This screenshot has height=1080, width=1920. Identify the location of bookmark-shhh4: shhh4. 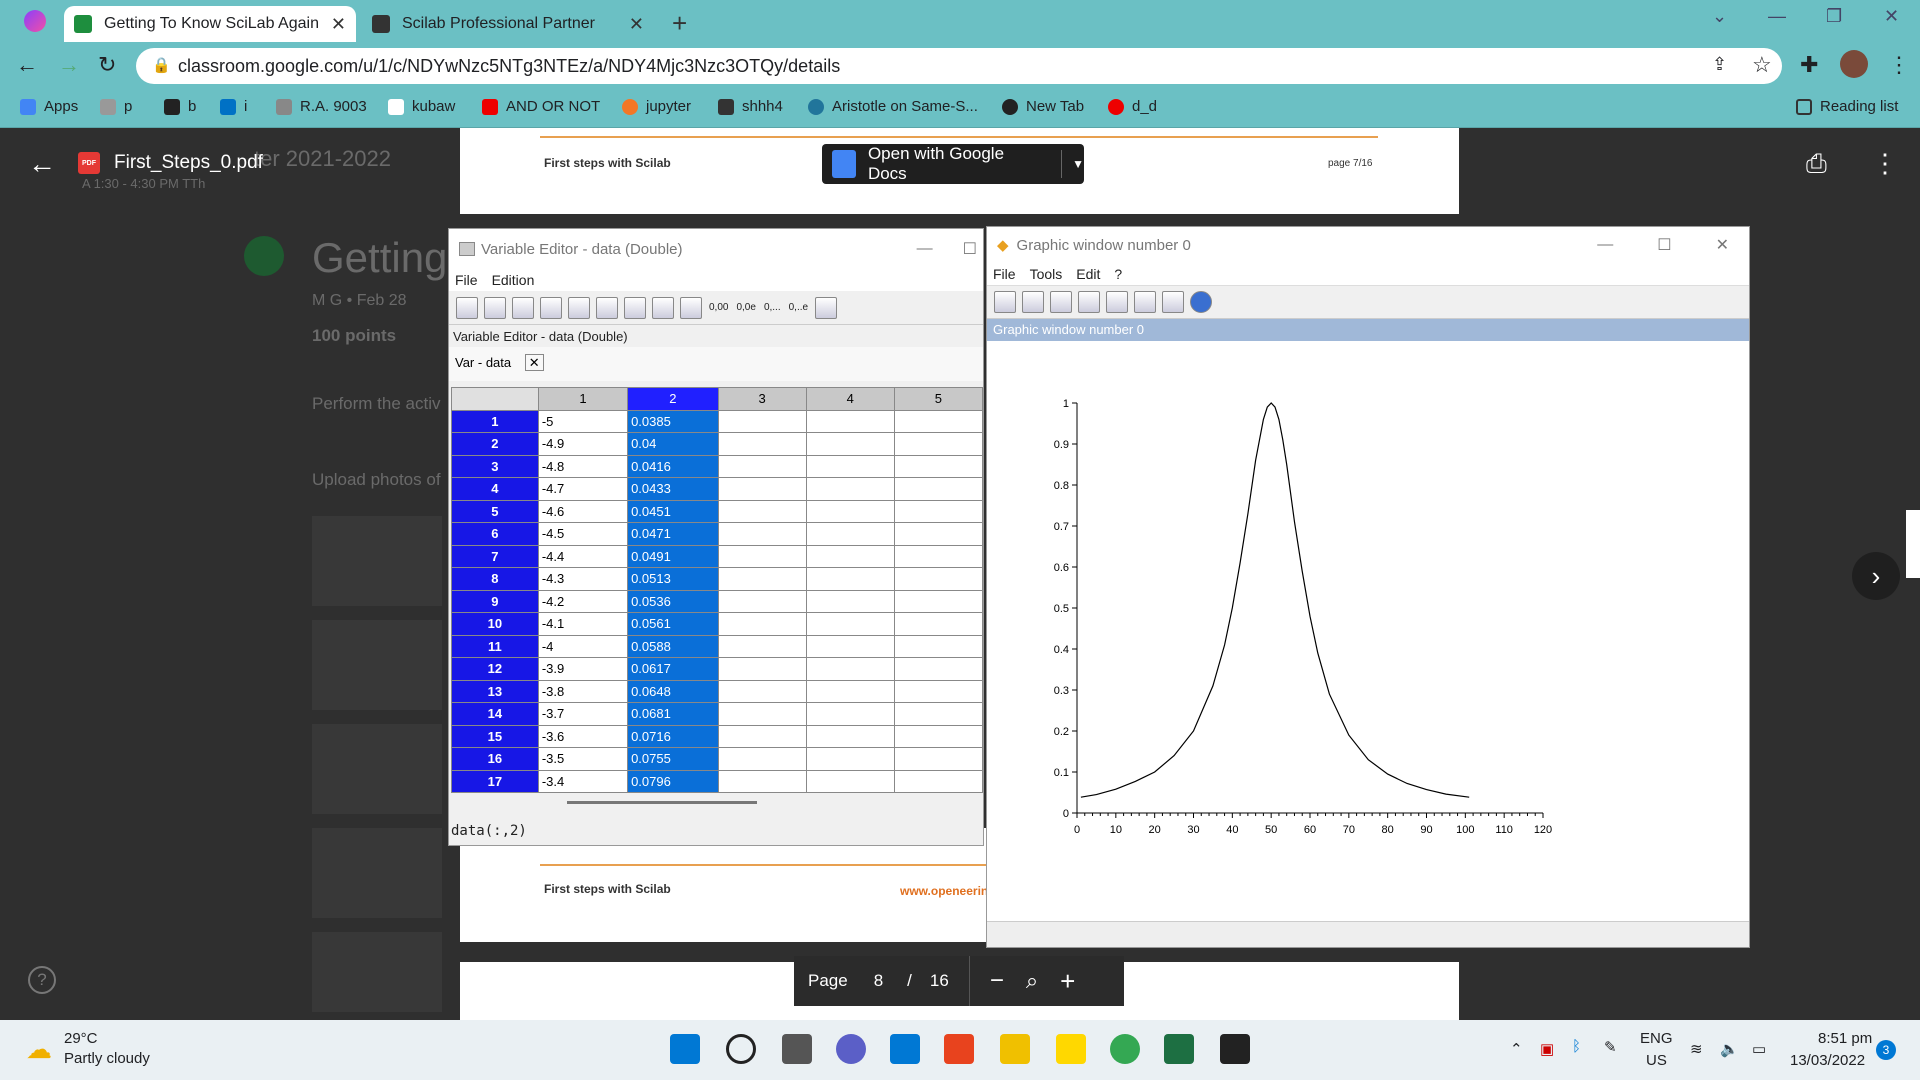
(750, 106).